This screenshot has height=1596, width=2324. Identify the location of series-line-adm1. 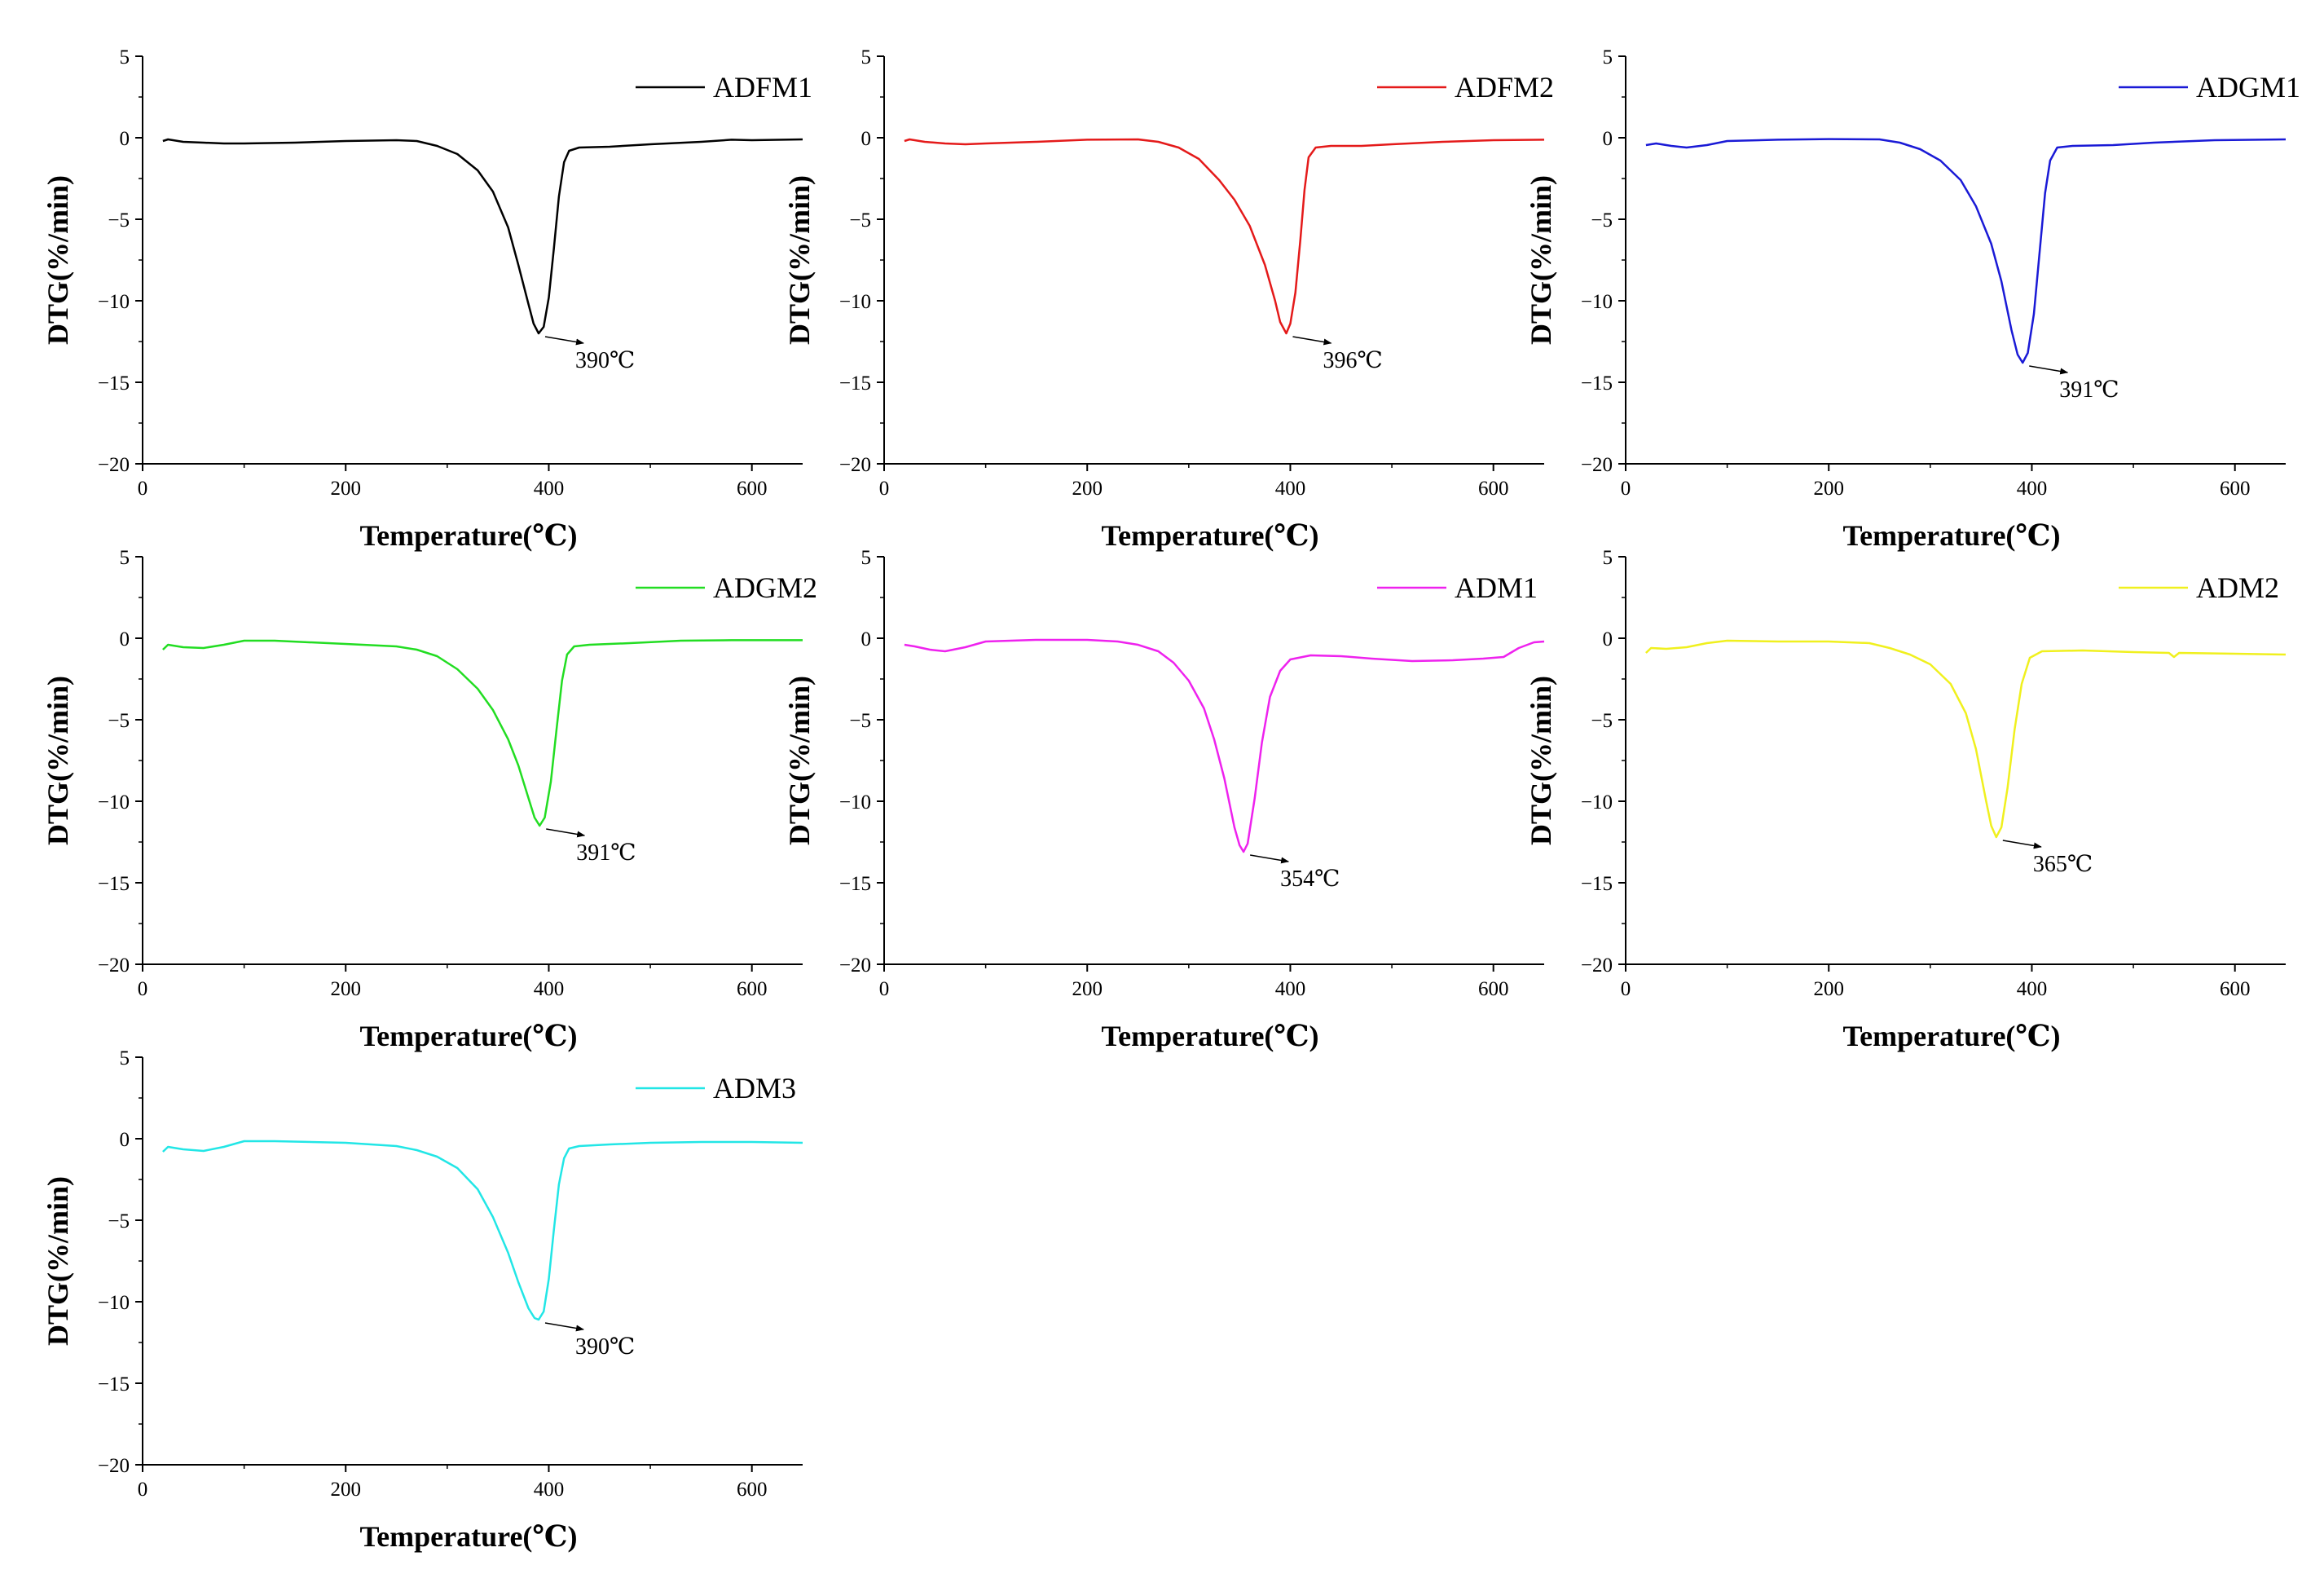
(1224, 745).